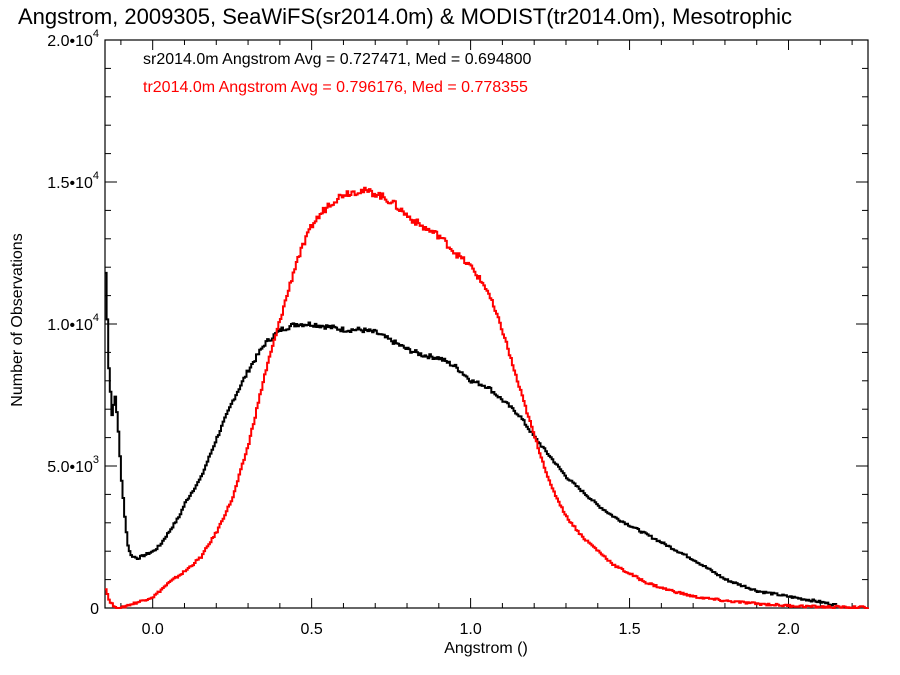 This screenshot has width=900, height=675. I want to click on y-tick-label: 2.0•104, so click(73, 39).